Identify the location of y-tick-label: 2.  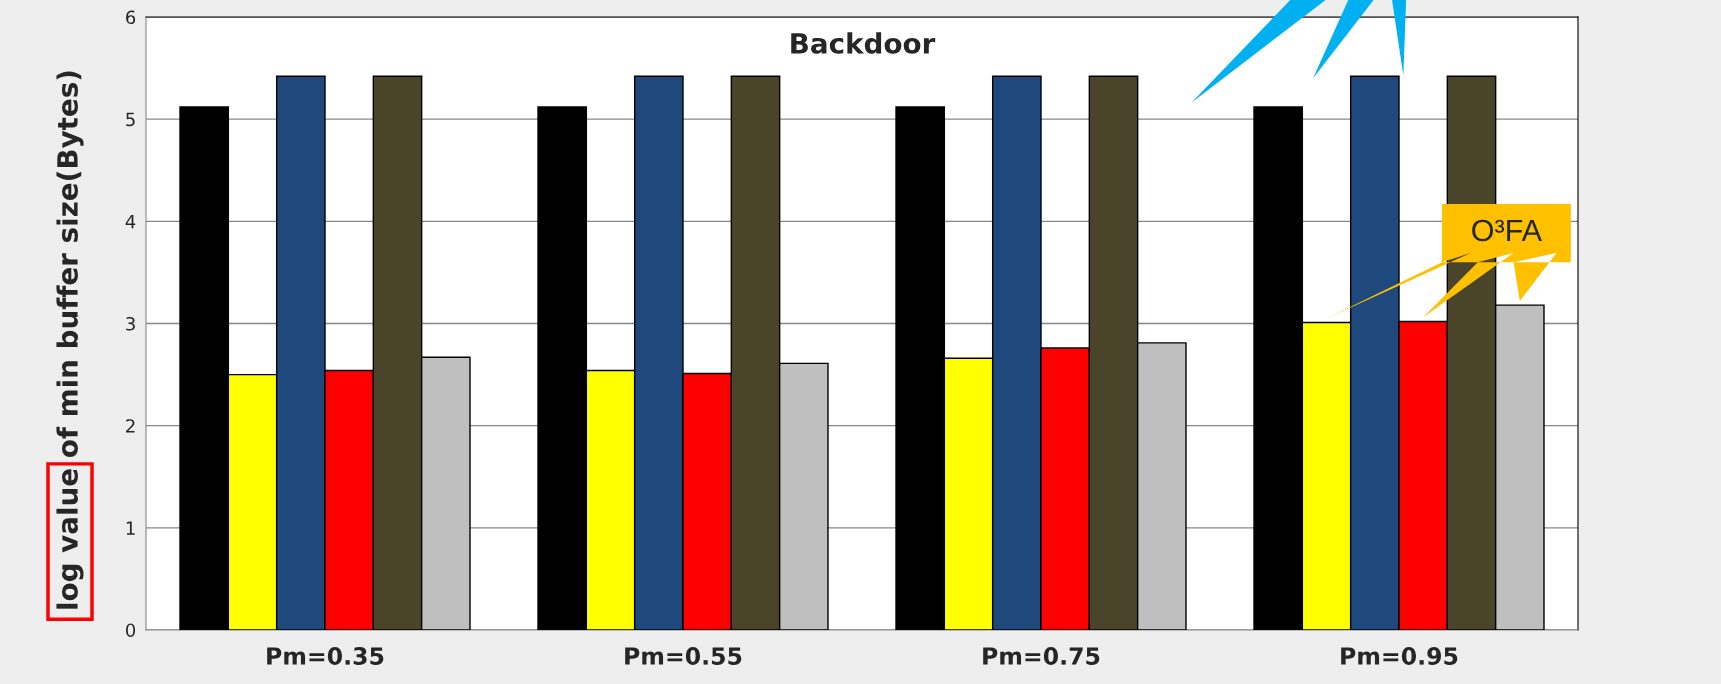
(130, 426).